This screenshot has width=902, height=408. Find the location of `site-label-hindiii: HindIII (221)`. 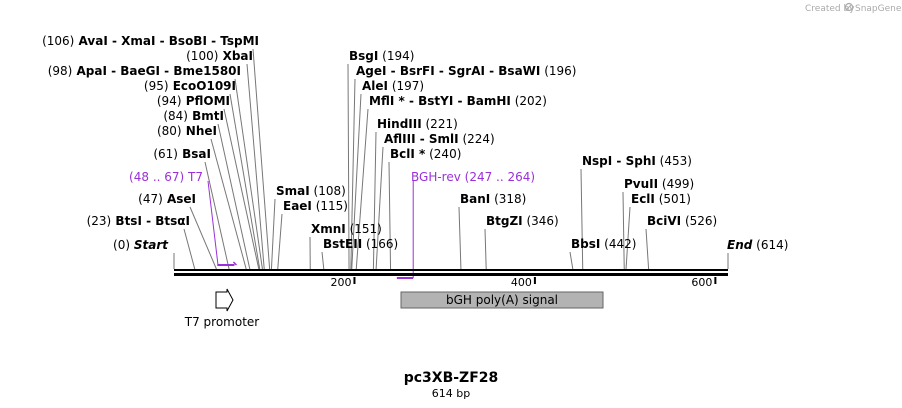

site-label-hindiii: HindIII (221) is located at coordinates (417, 124).